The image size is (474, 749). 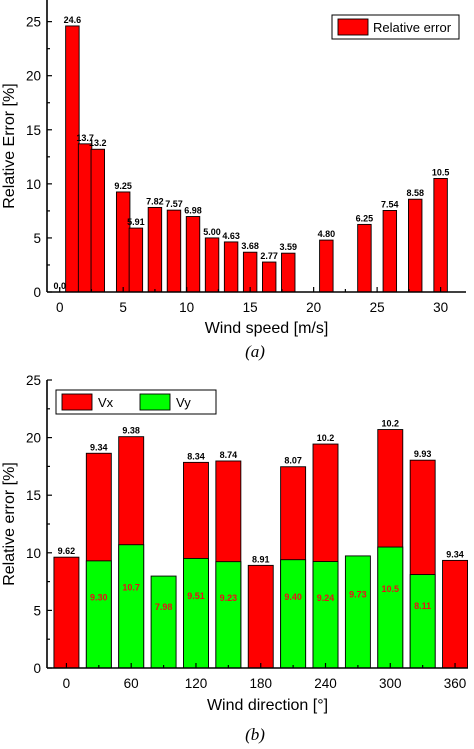 I want to click on data-label: 3.68, so click(x=250, y=246).